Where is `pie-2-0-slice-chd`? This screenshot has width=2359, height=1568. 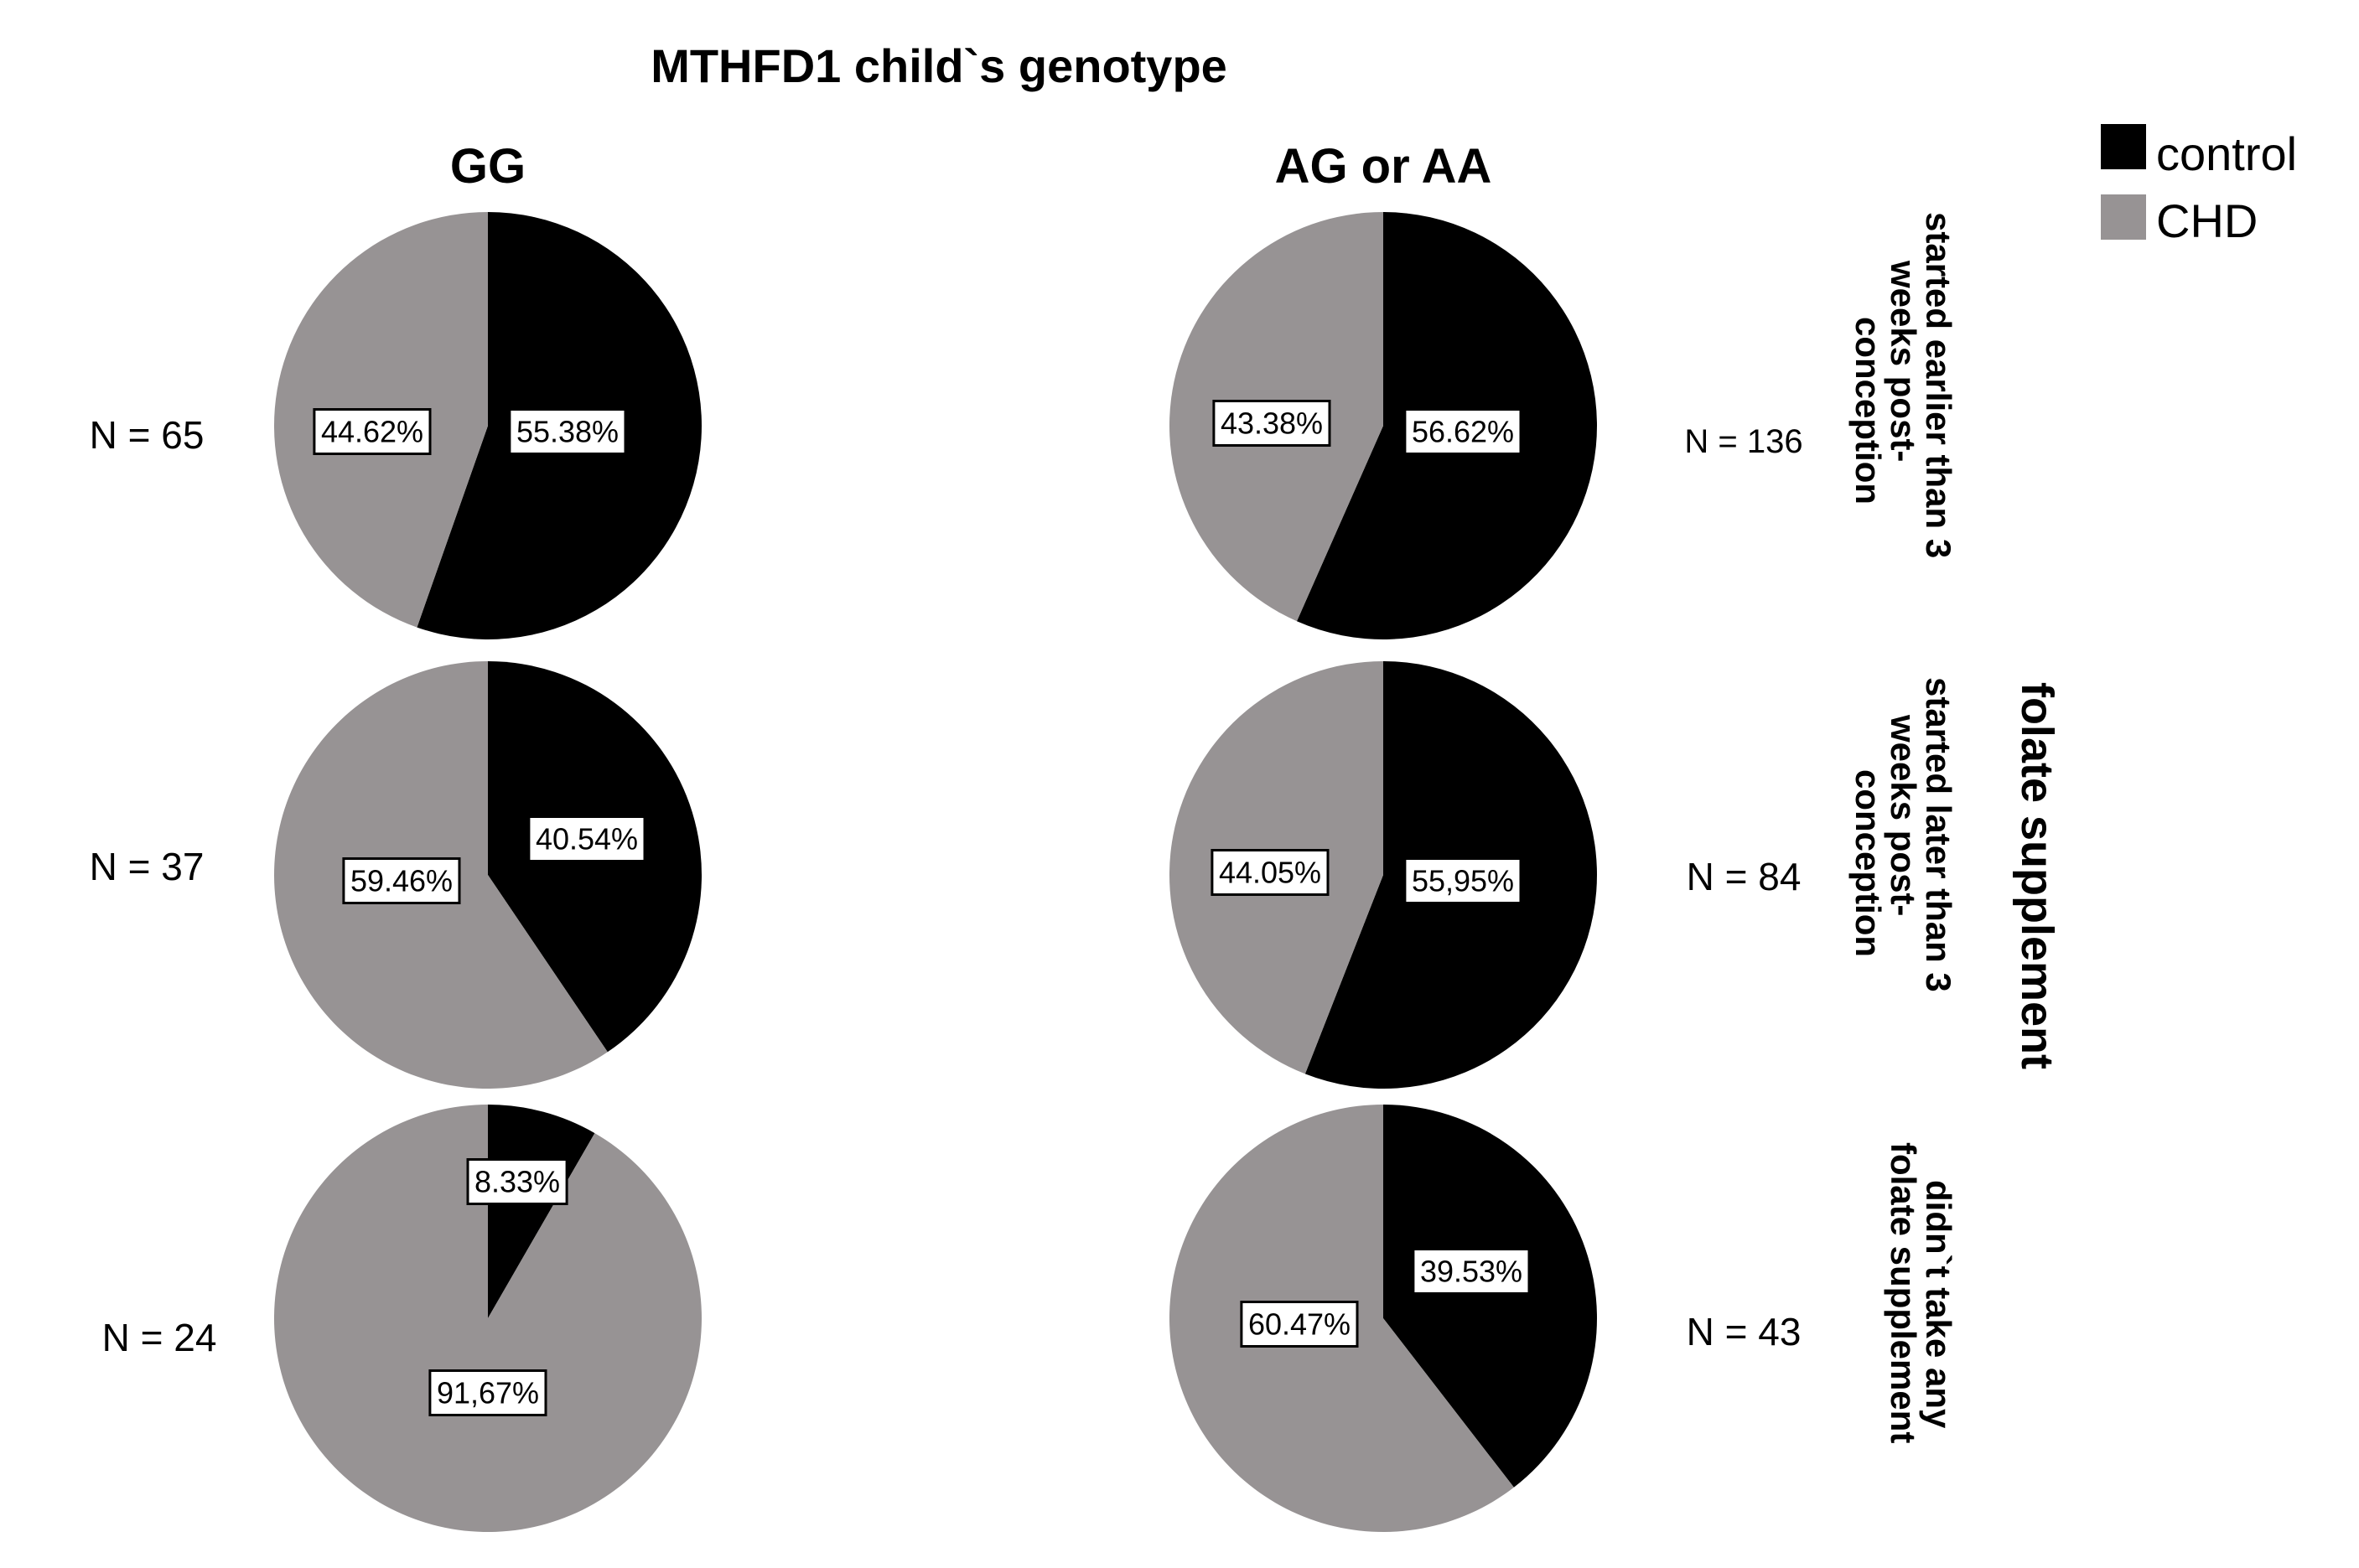 pie-2-0-slice-chd is located at coordinates (488, 1319).